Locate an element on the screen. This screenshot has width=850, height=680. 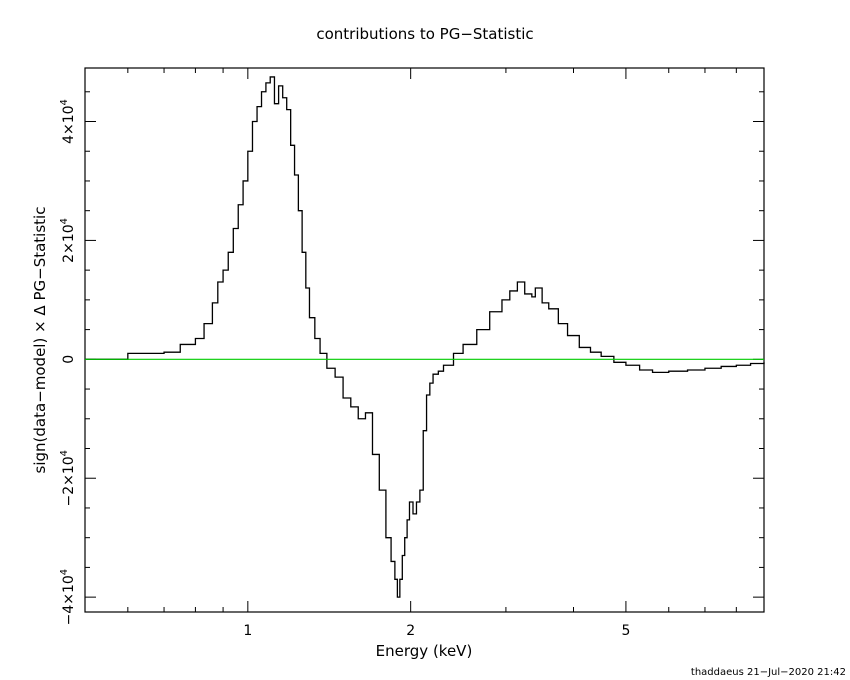
x-tick-labels: 1 2 5 is located at coordinates (436, 631).